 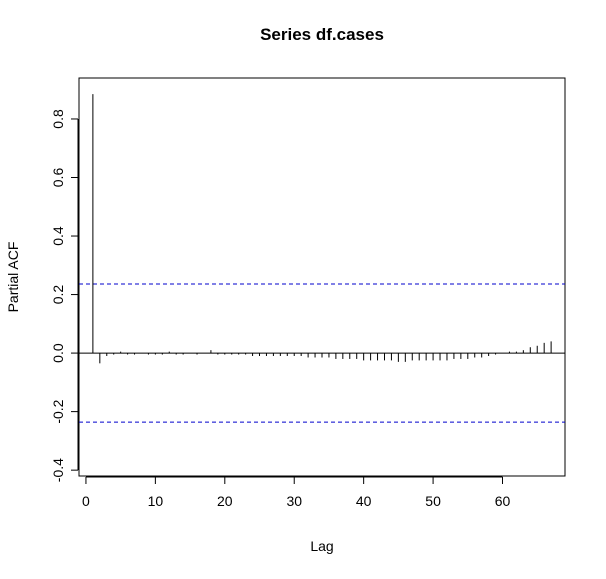 What do you see at coordinates (58, 353) in the screenshot?
I see `y-tick-label: 0.0` at bounding box center [58, 353].